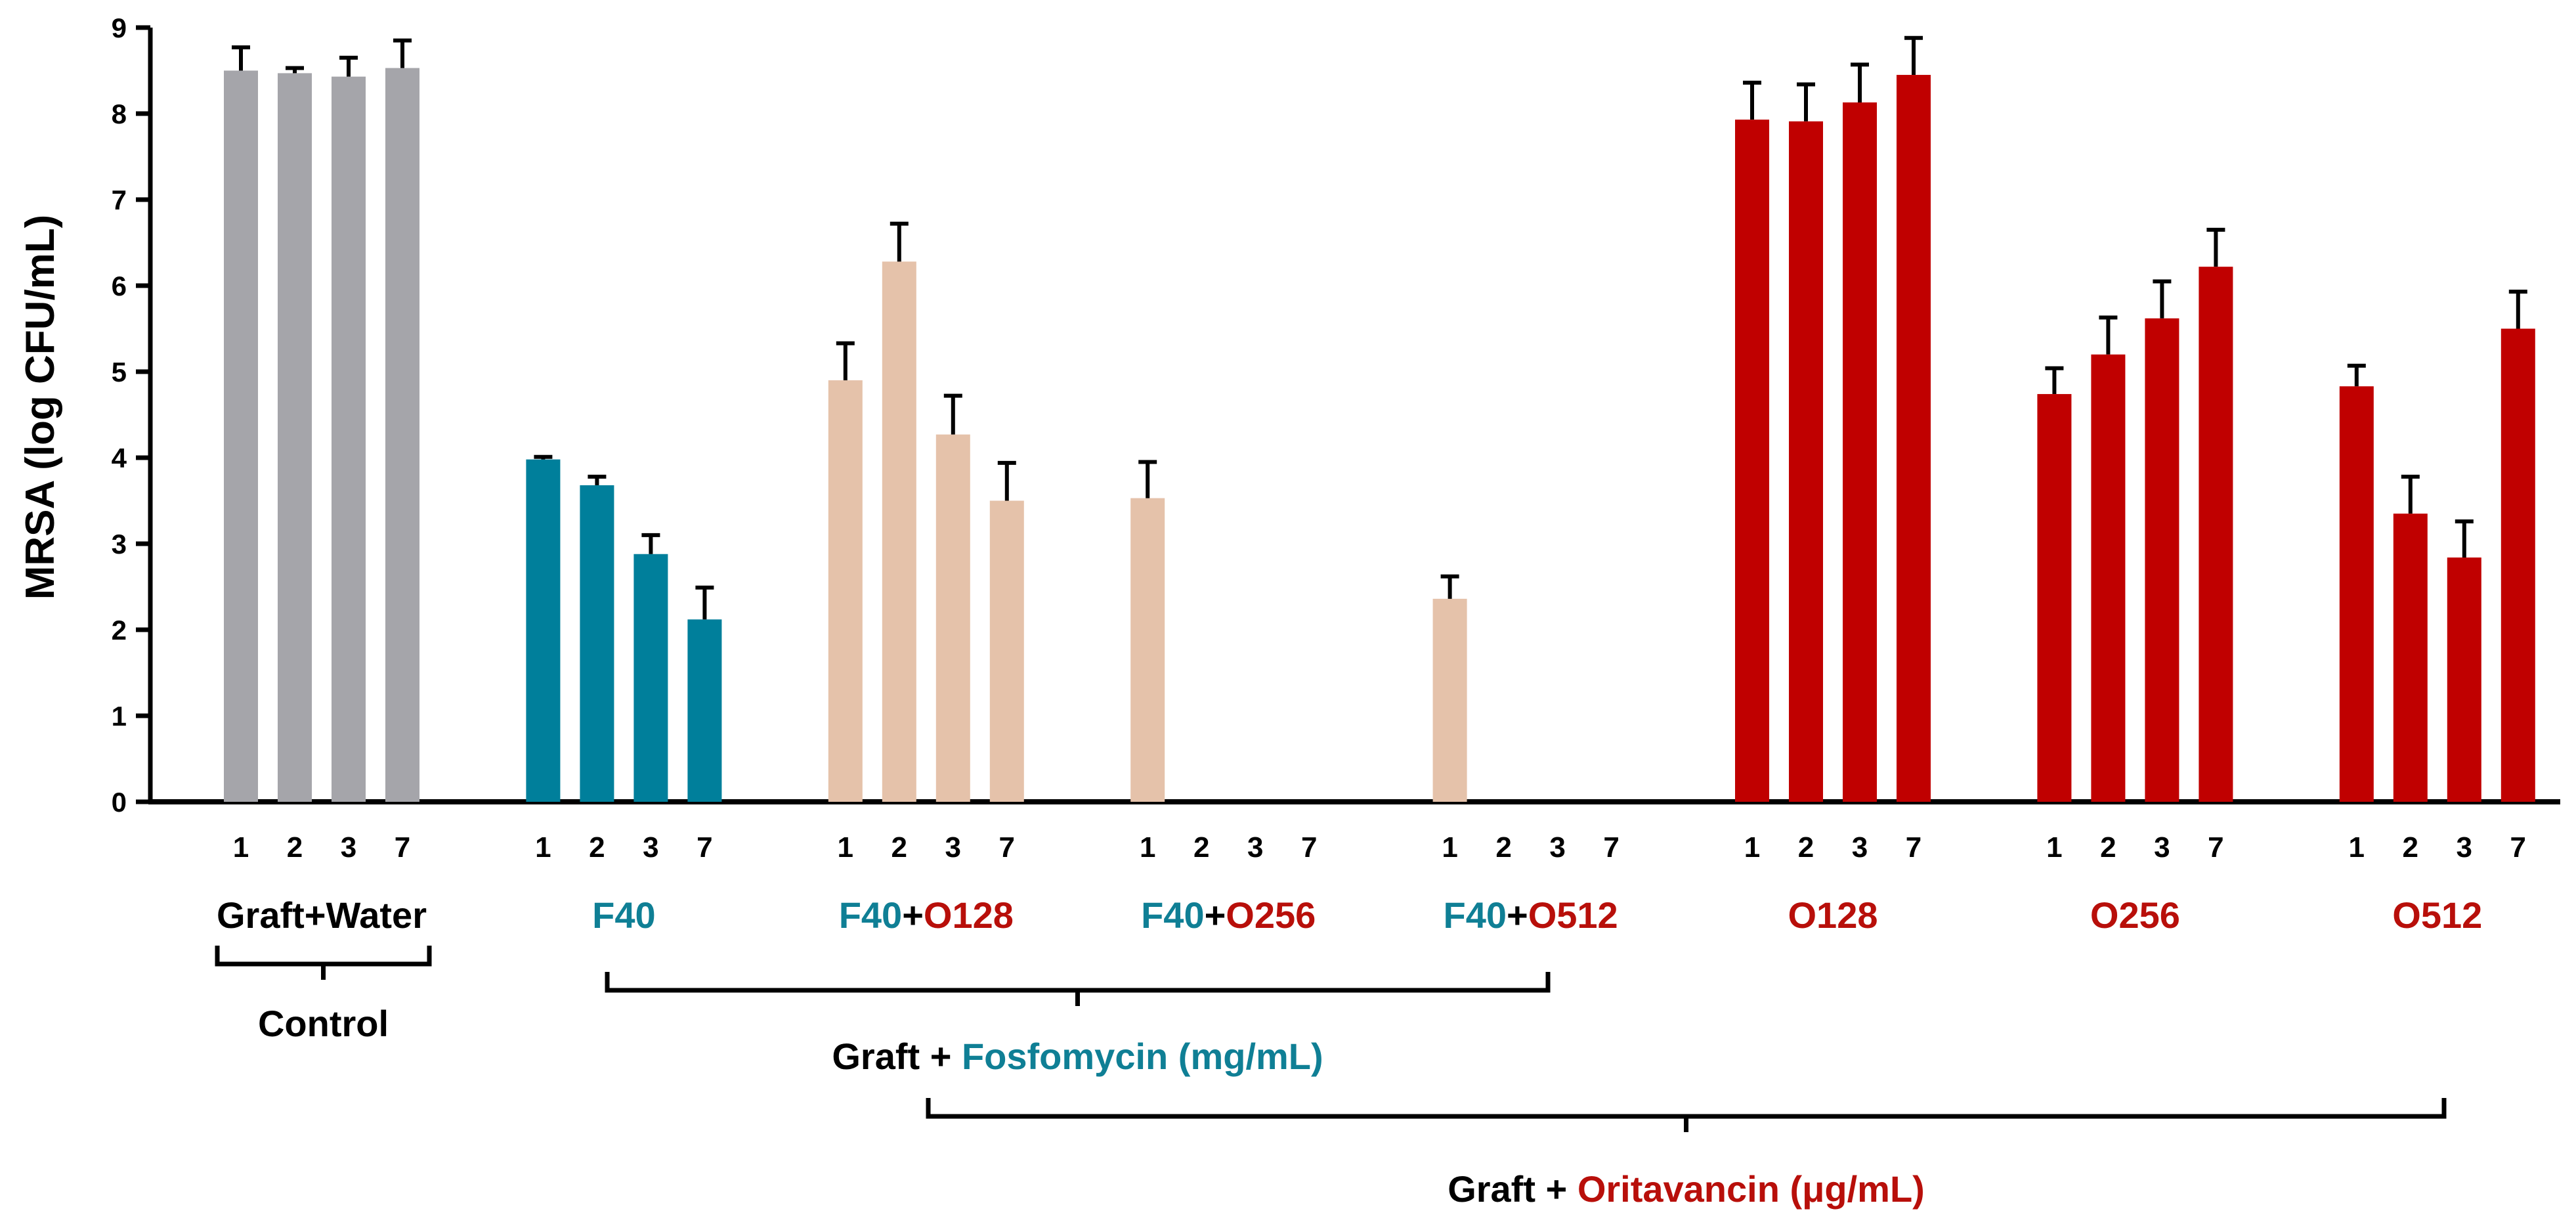 The image size is (2576, 1228). Describe the element at coordinates (119, 372) in the screenshot. I see `y-tick-label: 5` at that location.